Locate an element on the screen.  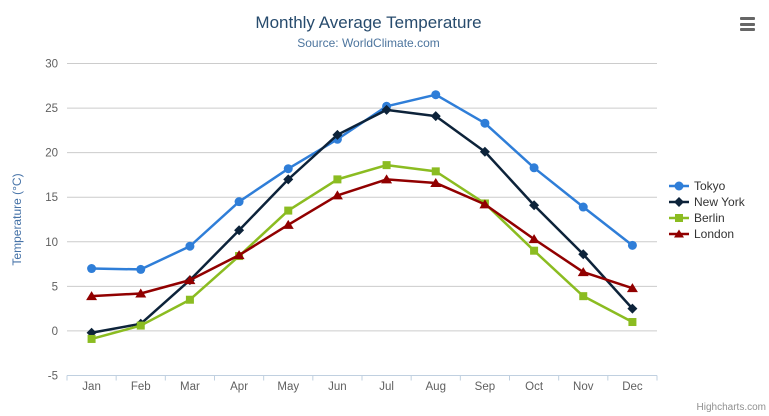
square-legend-icon is located at coordinates (679, 218).